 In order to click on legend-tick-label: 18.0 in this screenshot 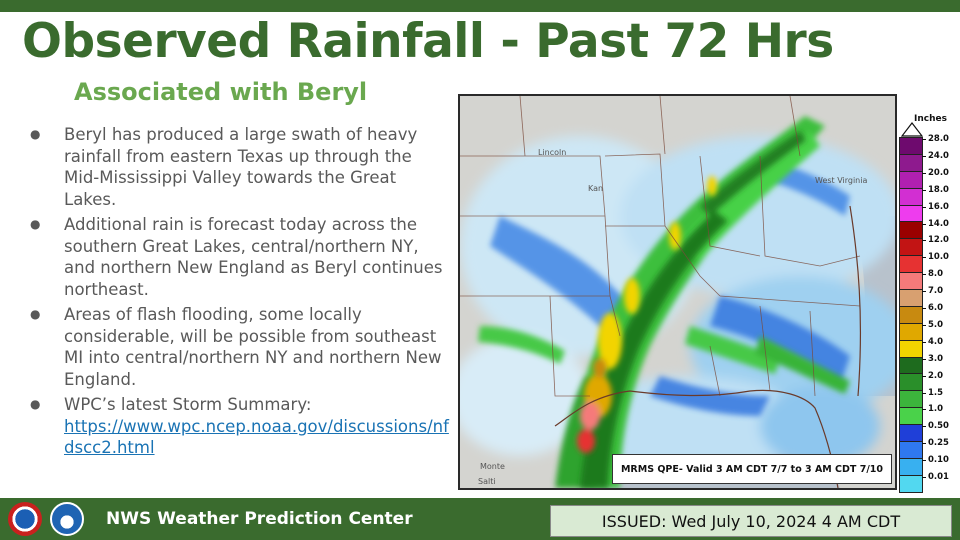, I will do `click(935, 189)`.